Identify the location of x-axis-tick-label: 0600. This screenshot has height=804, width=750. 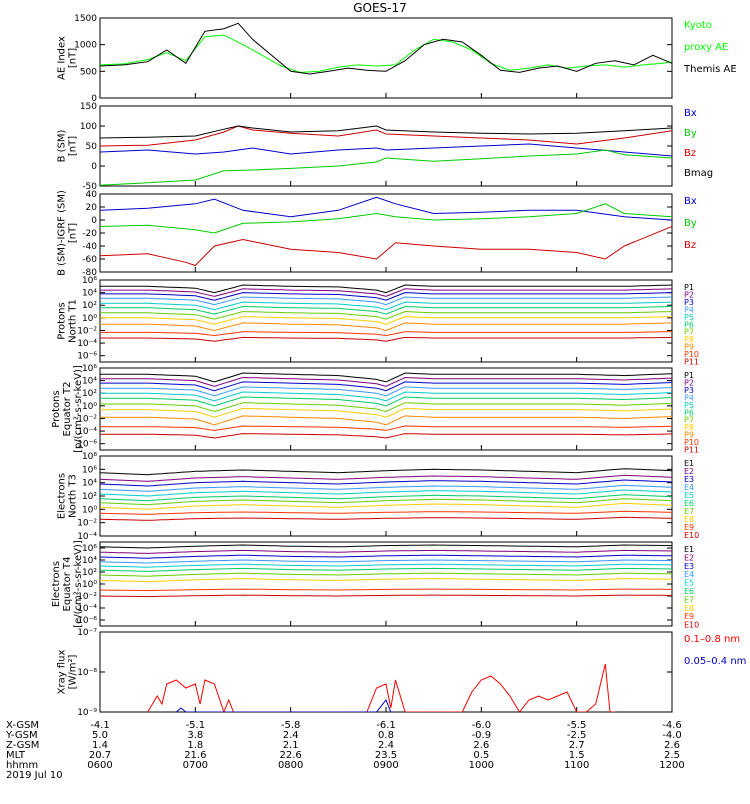
(99, 765).